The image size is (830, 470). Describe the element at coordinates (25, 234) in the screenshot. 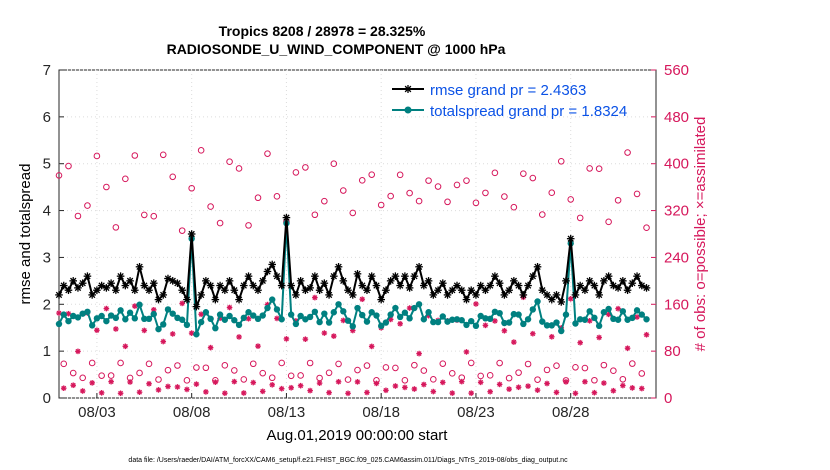

I see `y-axis-left-label: rmse and totalspread` at that location.